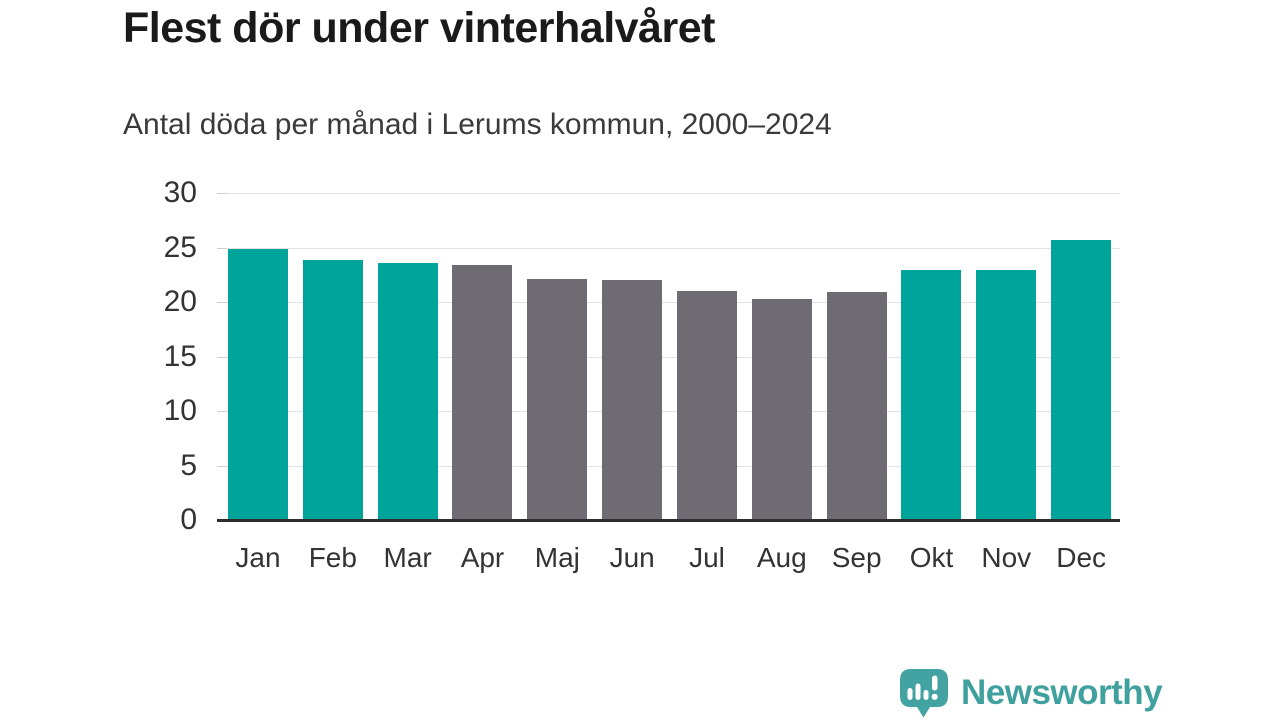 Image resolution: width=1280 pixels, height=720 pixels. What do you see at coordinates (407, 391) in the screenshot?
I see `bar-mar` at bounding box center [407, 391].